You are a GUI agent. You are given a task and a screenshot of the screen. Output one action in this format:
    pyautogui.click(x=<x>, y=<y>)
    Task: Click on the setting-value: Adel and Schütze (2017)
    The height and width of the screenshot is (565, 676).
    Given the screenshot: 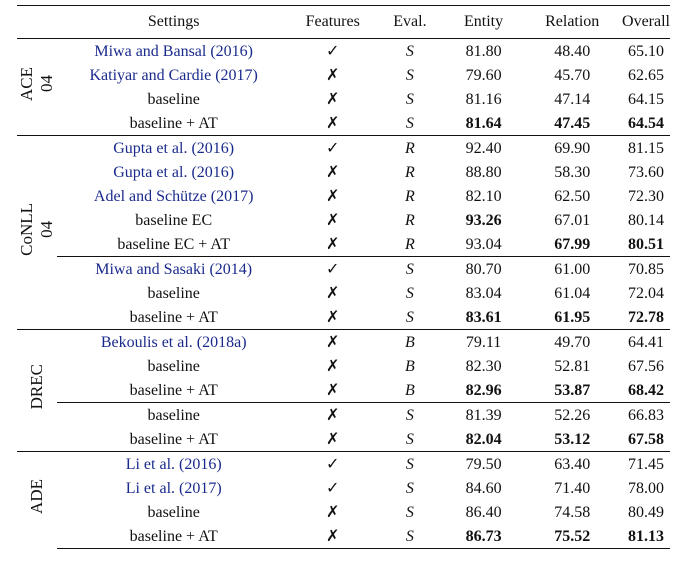 What is the action you would take?
    pyautogui.click(x=173, y=196)
    